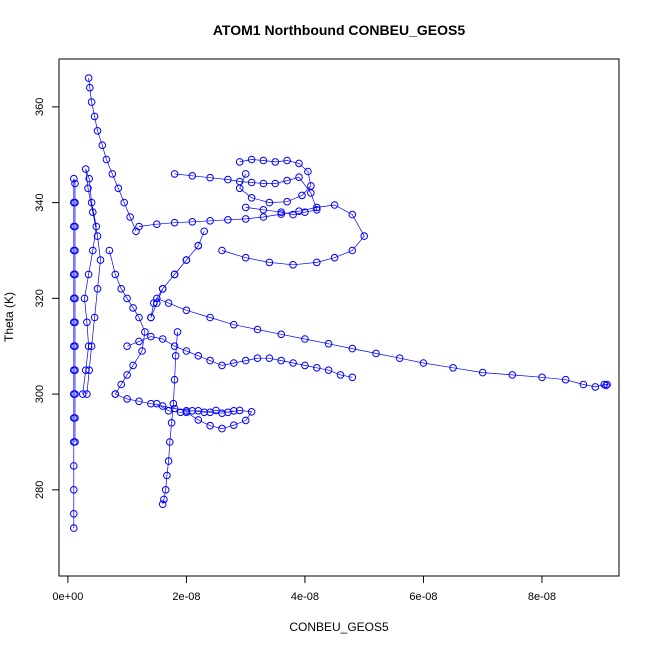 This screenshot has height=655, width=650. Describe the element at coordinates (542, 597) in the screenshot. I see `x-tick-label: 8e-08` at that location.